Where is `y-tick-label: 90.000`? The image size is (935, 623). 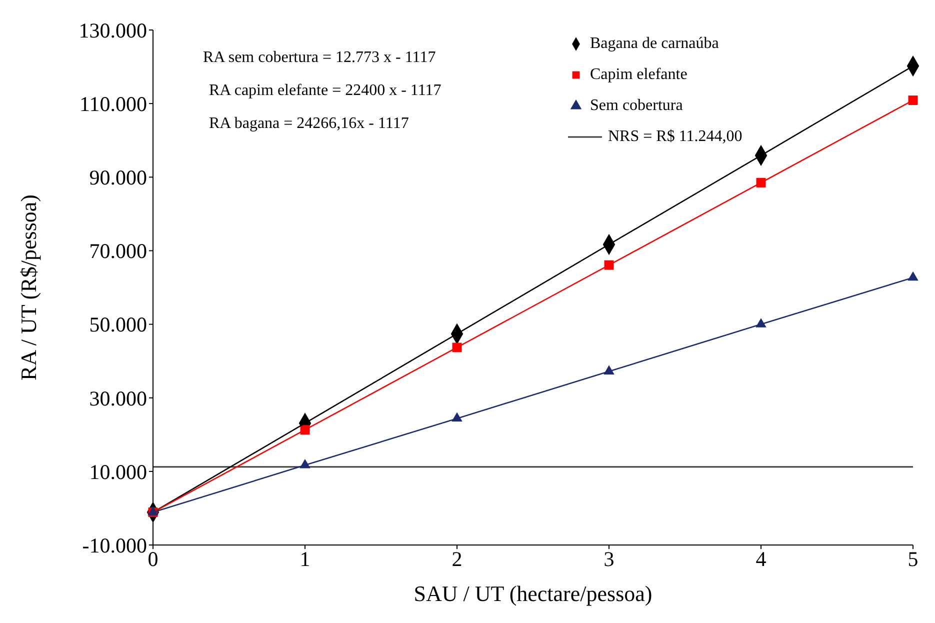
y-tick-label: 90.000 is located at coordinates (118, 178).